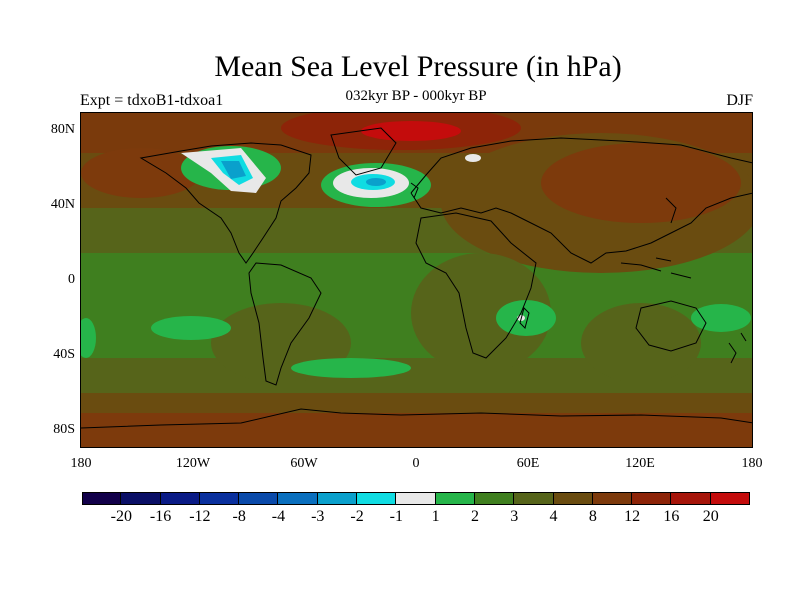  I want to click on madagascar-coast, so click(524, 318).